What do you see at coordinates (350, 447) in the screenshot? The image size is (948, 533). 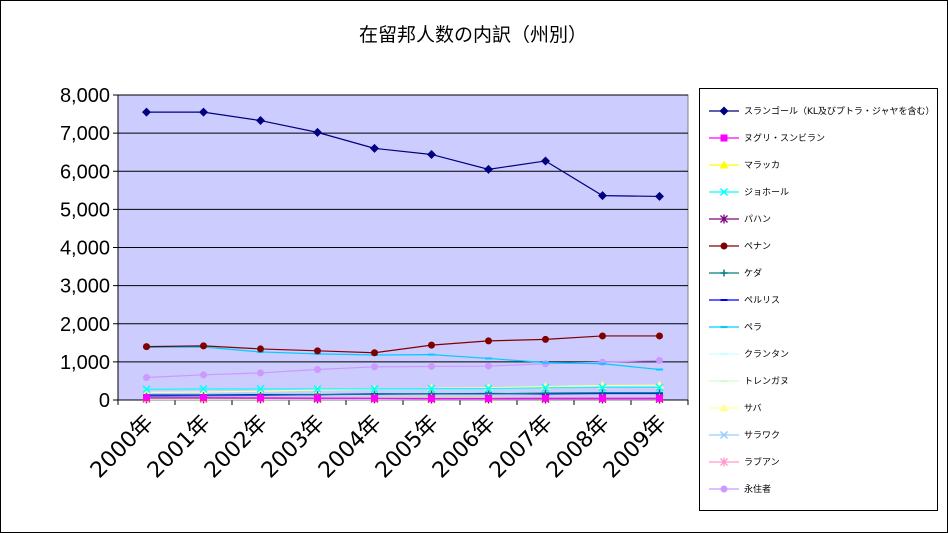 I see `x-tick-label: 2004年` at bounding box center [350, 447].